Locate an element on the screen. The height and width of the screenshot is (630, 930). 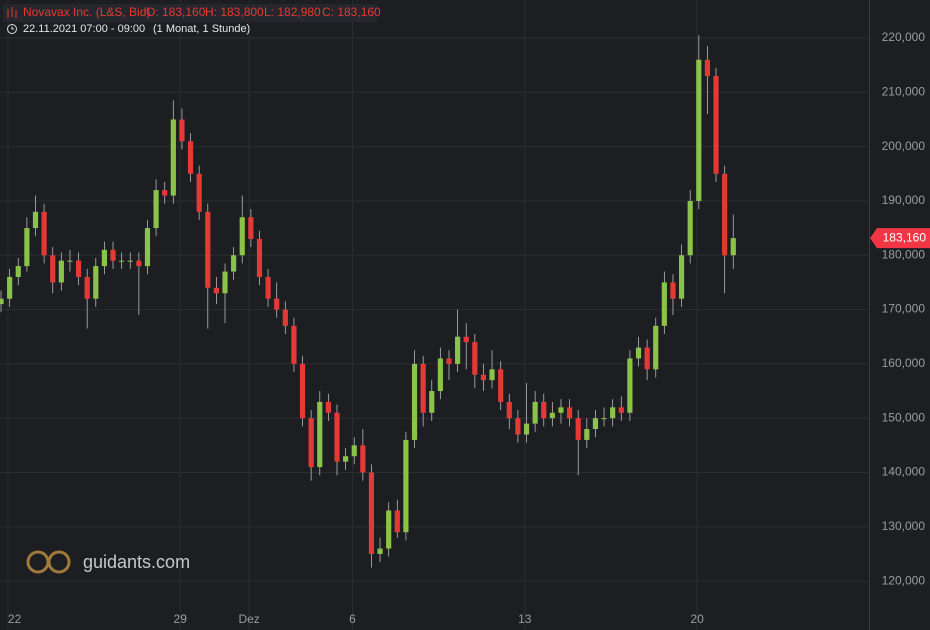
y-tick-label: 170,000 is located at coordinates (904, 309).